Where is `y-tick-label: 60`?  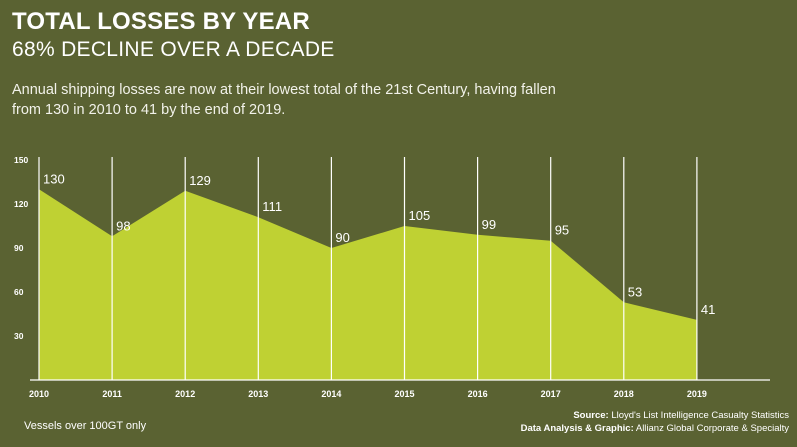
y-tick-label: 60 is located at coordinates (19, 292).